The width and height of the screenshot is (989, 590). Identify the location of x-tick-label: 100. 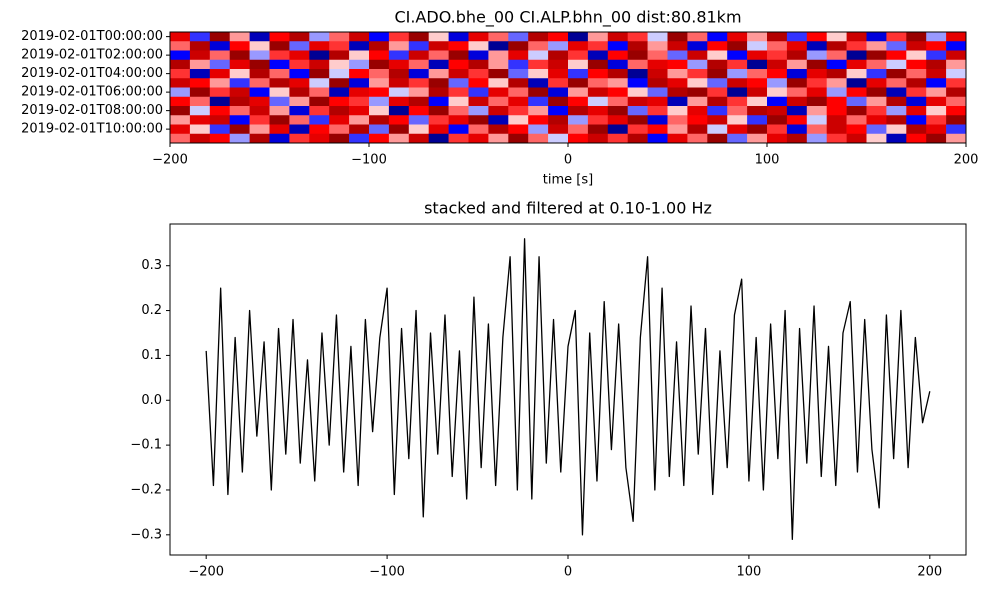
(767, 160).